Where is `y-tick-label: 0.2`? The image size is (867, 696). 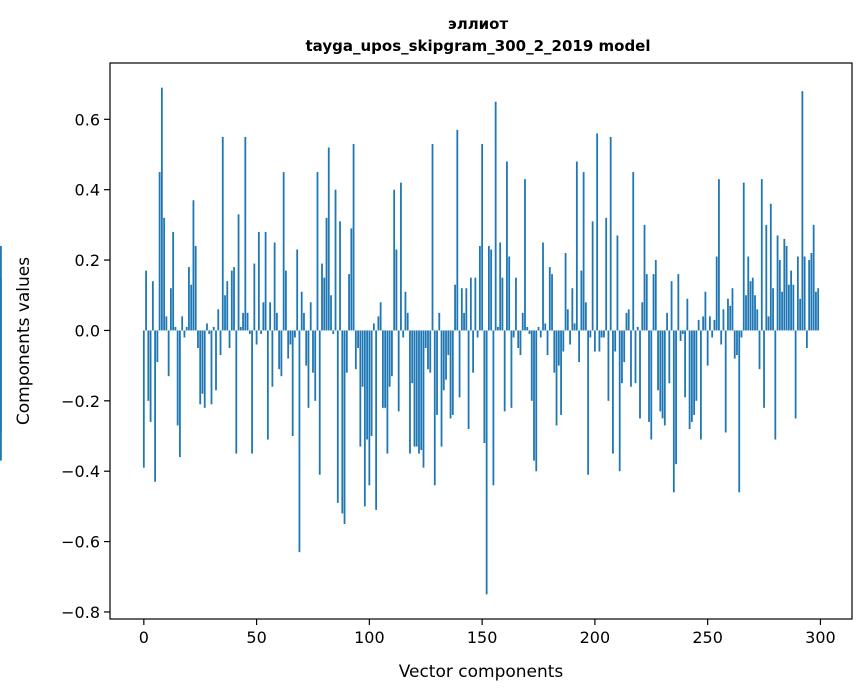 y-tick-label: 0.2 is located at coordinates (87, 260).